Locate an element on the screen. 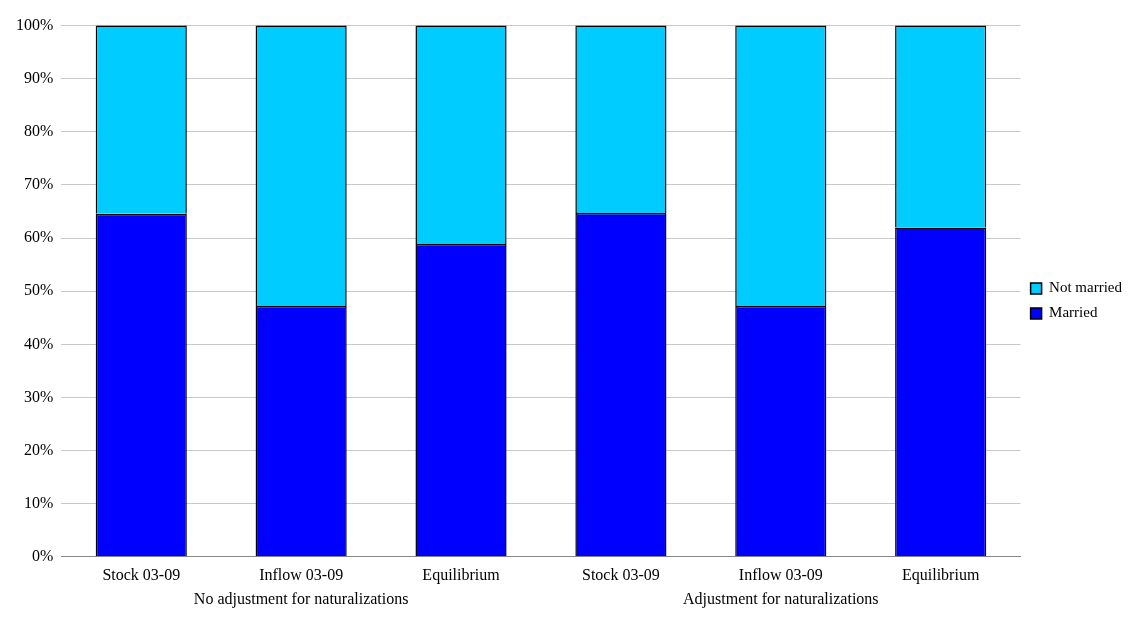  text: No adjustment for naturalizations is located at coordinates (301, 599).